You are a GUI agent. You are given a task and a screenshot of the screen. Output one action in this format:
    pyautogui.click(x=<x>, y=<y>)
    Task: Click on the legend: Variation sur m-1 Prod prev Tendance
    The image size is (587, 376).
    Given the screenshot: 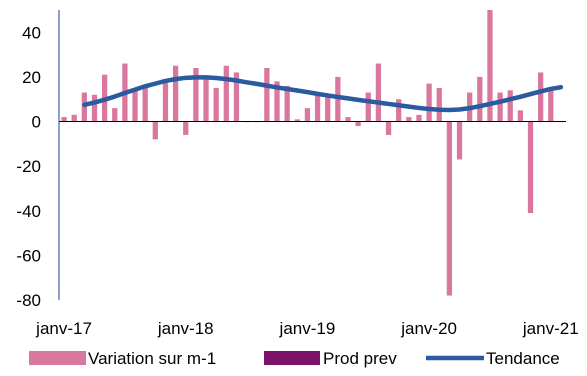 What is the action you would take?
    pyautogui.click(x=294, y=358)
    